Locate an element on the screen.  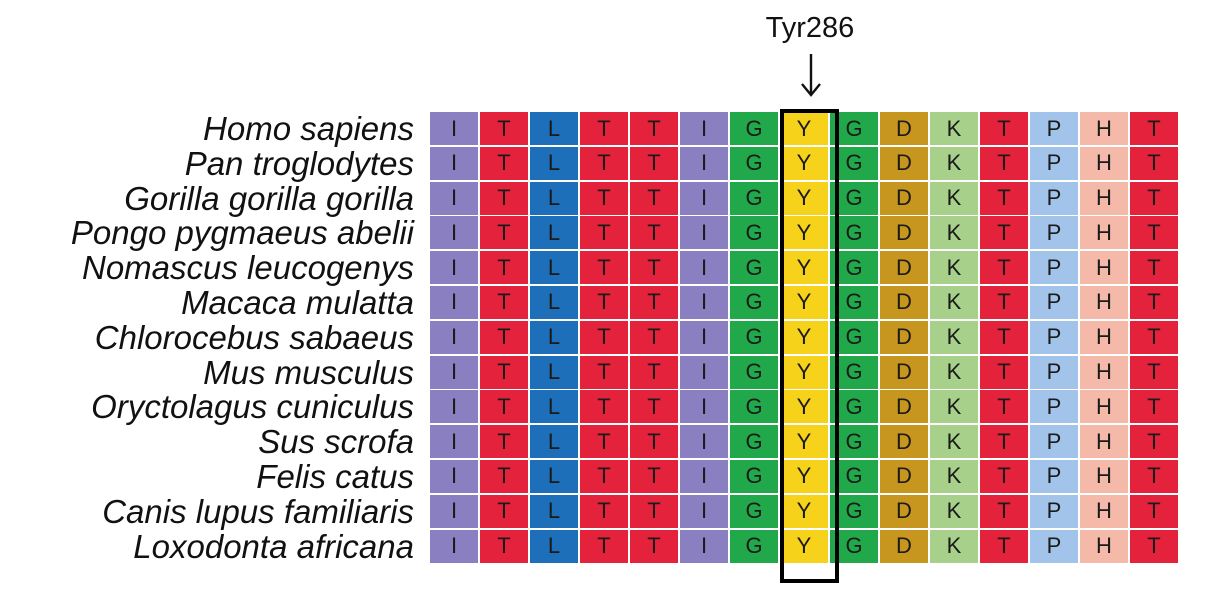
tyr286-label: Tyr286 is located at coordinates (810, 28).